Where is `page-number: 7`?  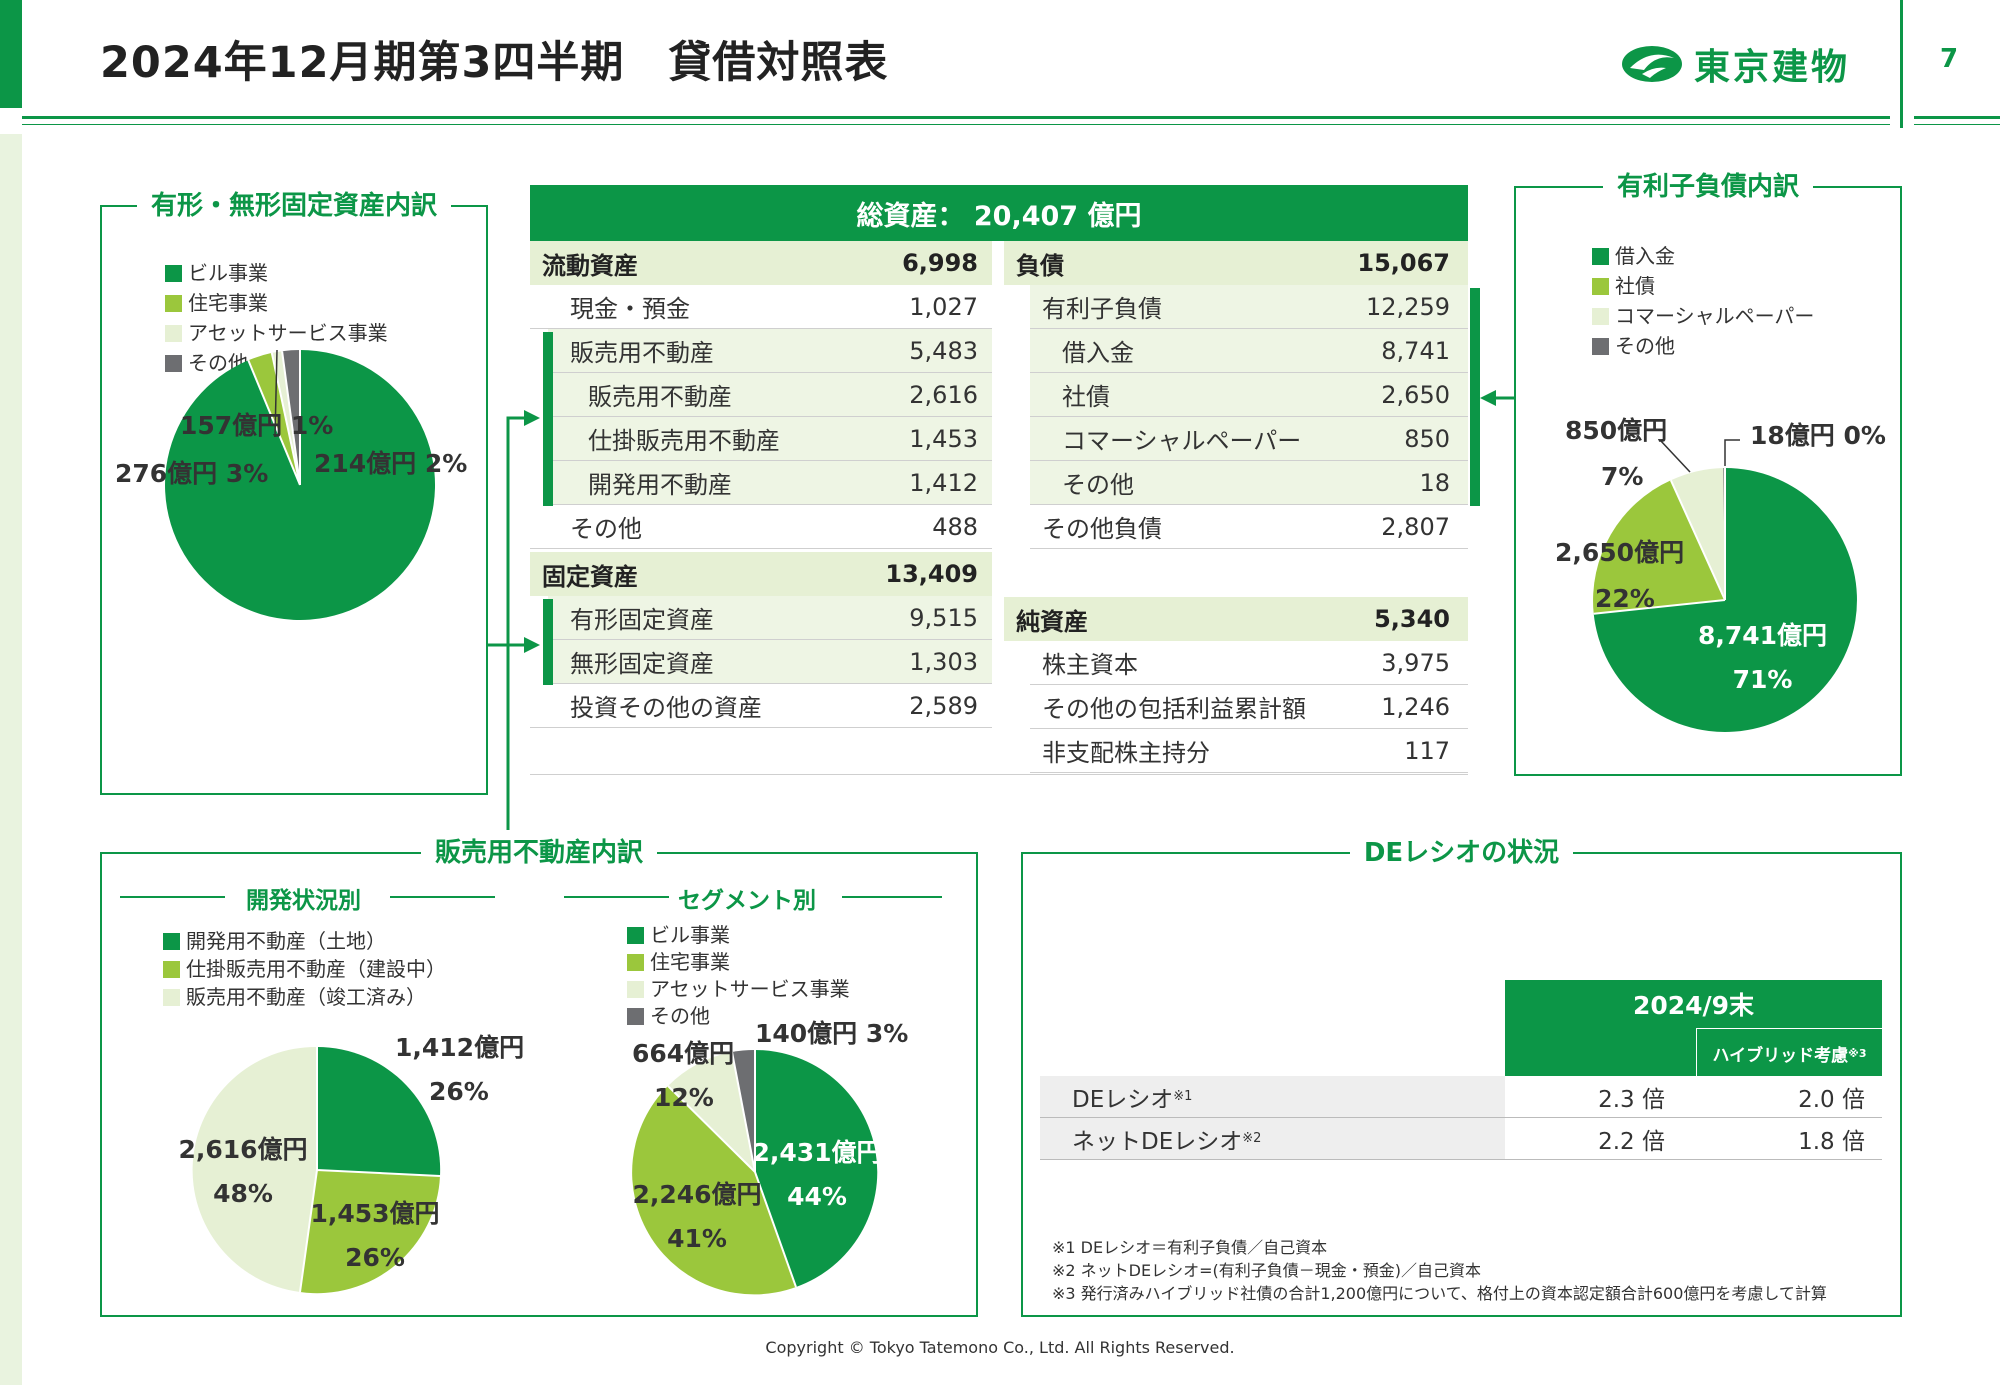 page-number: 7 is located at coordinates (1949, 59).